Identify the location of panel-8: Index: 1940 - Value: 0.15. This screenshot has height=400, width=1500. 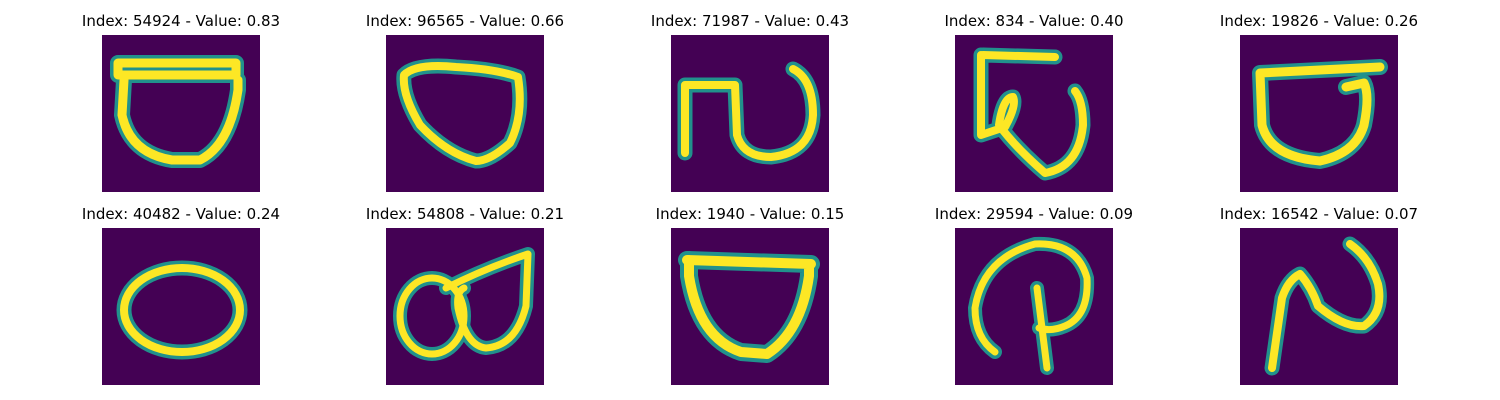
(750, 292).